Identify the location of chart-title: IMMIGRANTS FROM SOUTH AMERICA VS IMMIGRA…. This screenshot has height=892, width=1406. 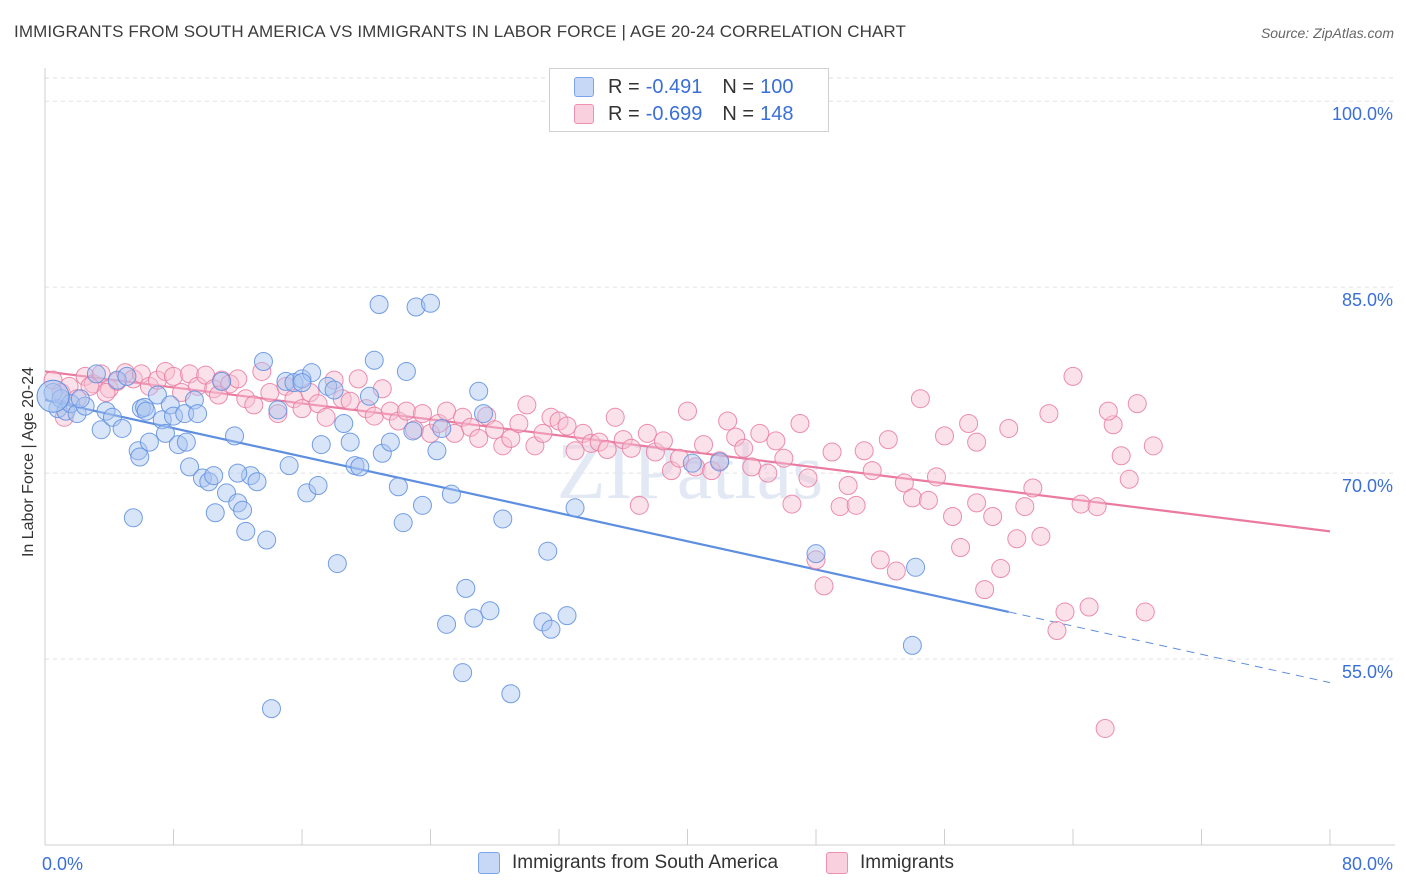
(460, 31).